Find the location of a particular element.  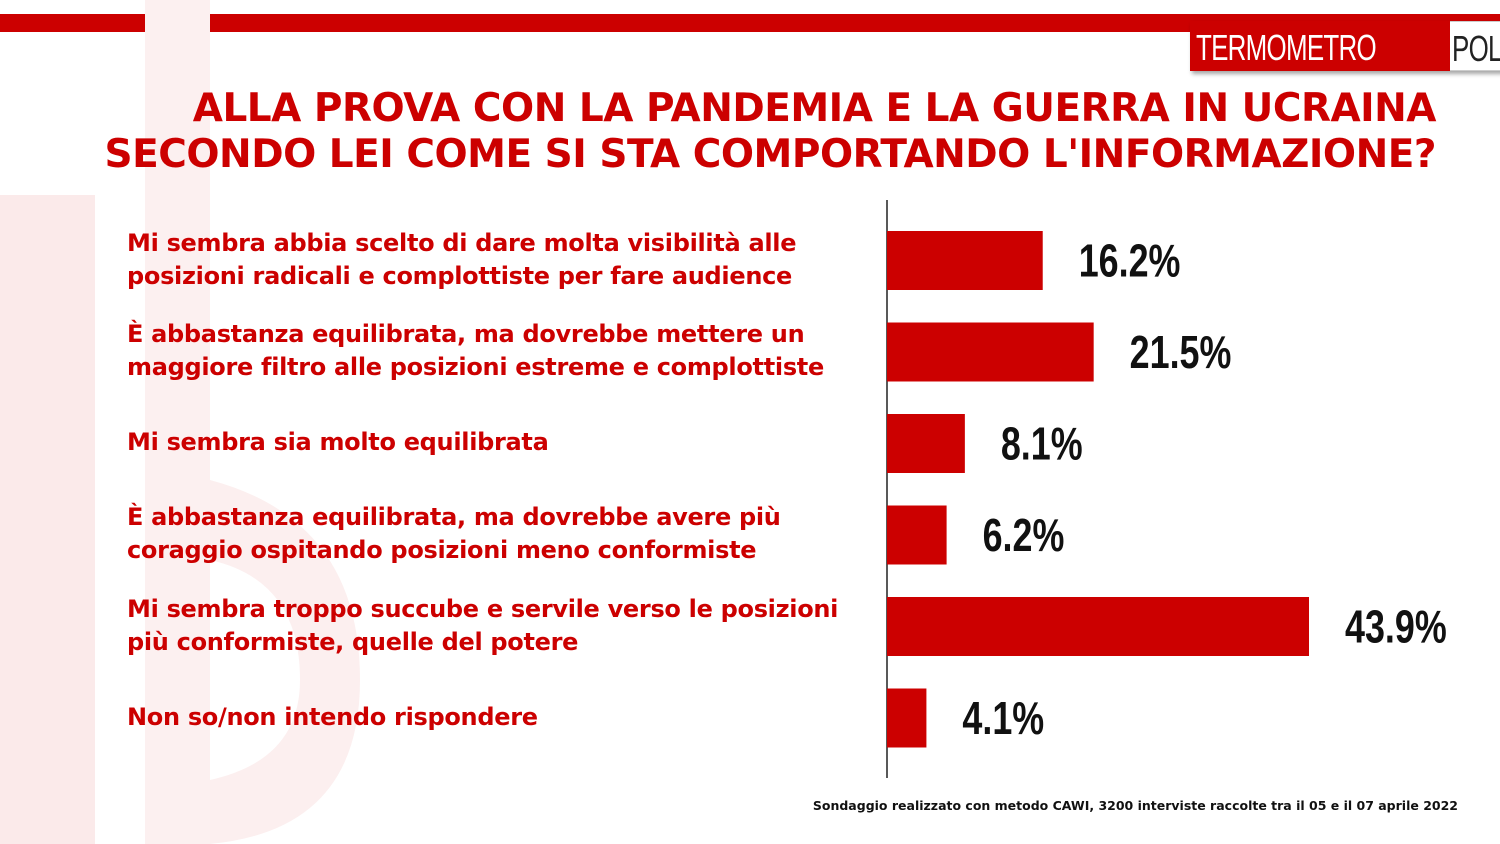

category-label-2: Mi sembra sia molto equilibrata is located at coordinates (338, 442).